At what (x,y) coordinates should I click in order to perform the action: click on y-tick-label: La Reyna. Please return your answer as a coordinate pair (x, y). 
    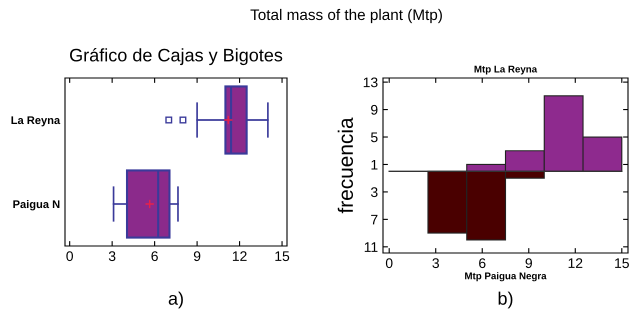
    Looking at the image, I should click on (35, 121).